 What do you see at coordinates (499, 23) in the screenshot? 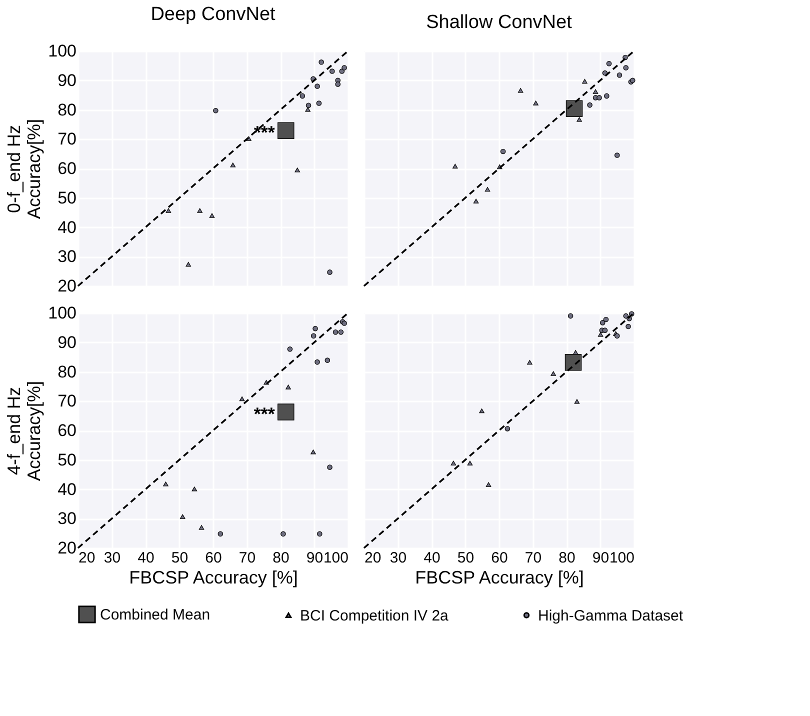
I see `chart-title: Shallow ConvNet` at bounding box center [499, 23].